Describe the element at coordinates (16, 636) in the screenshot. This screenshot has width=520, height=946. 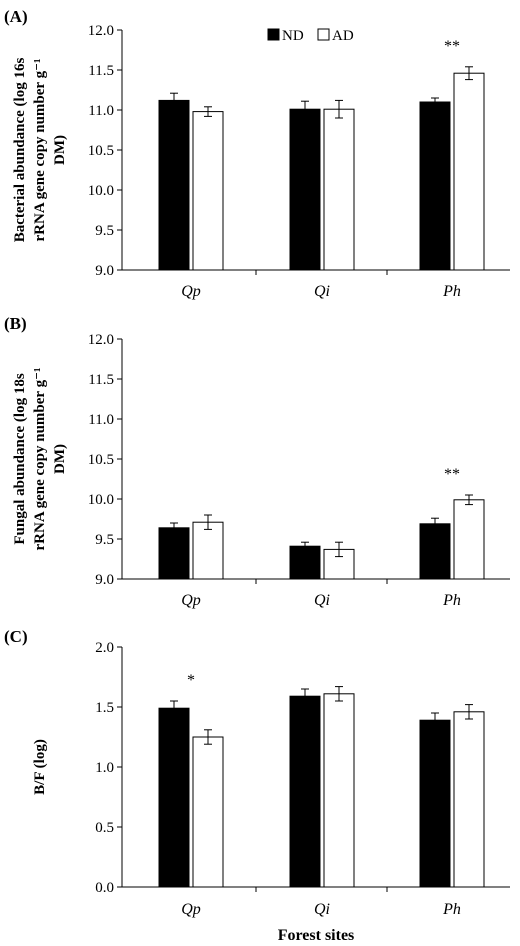
I see `panel-label: (C)` at that location.